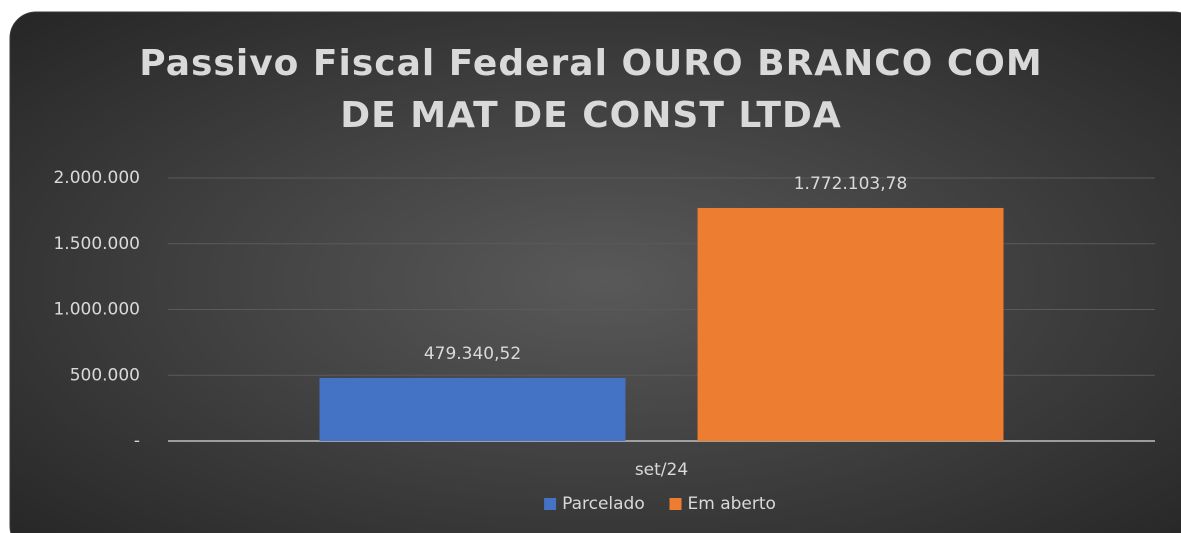 The width and height of the screenshot is (1181, 533). Describe the element at coordinates (661, 470) in the screenshot. I see `x-tick-label: set/24` at that location.